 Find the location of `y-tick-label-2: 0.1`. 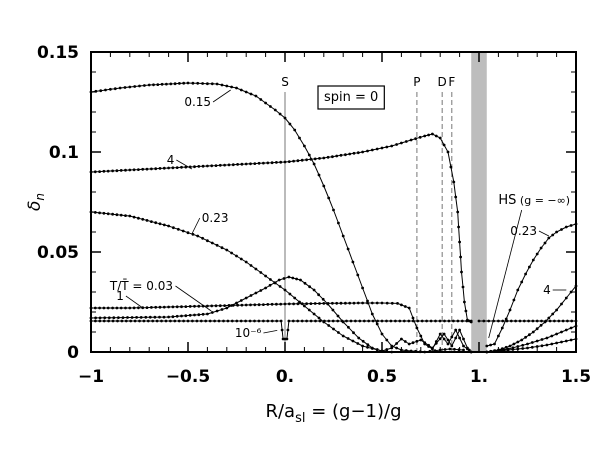

y-tick-label-2: 0.1 is located at coordinates (64, 153).